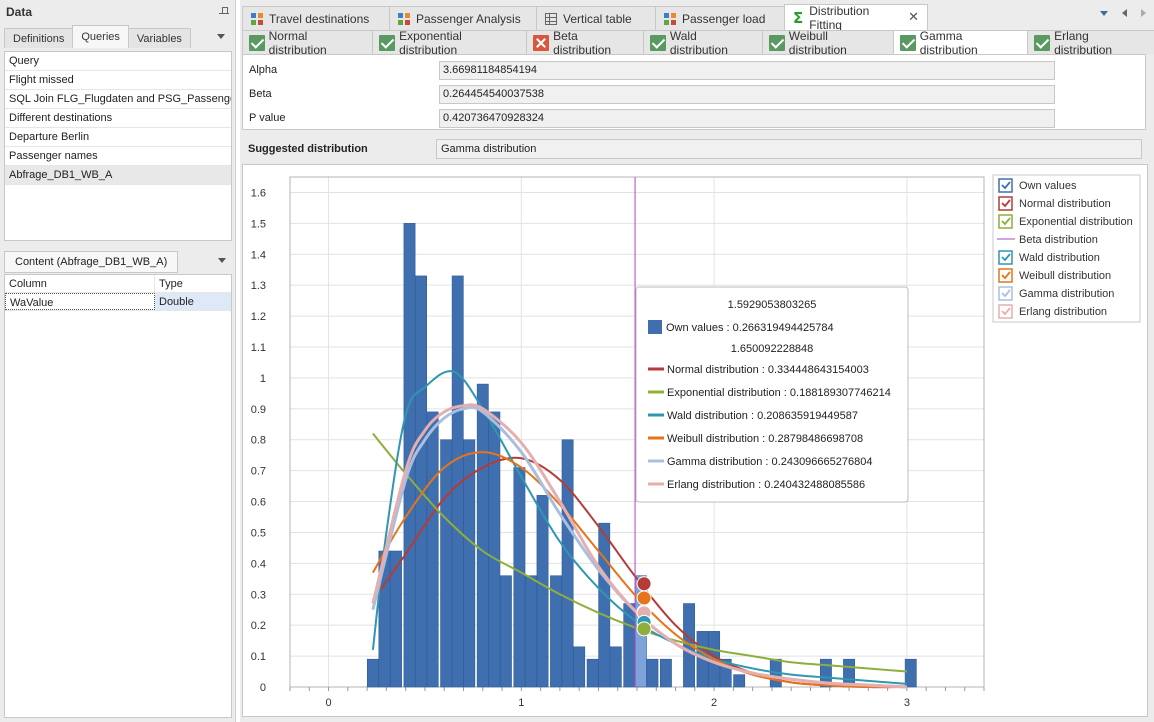 Image resolution: width=1154 pixels, height=722 pixels. What do you see at coordinates (171, 284) in the screenshot?
I see `type-header: Type` at bounding box center [171, 284].